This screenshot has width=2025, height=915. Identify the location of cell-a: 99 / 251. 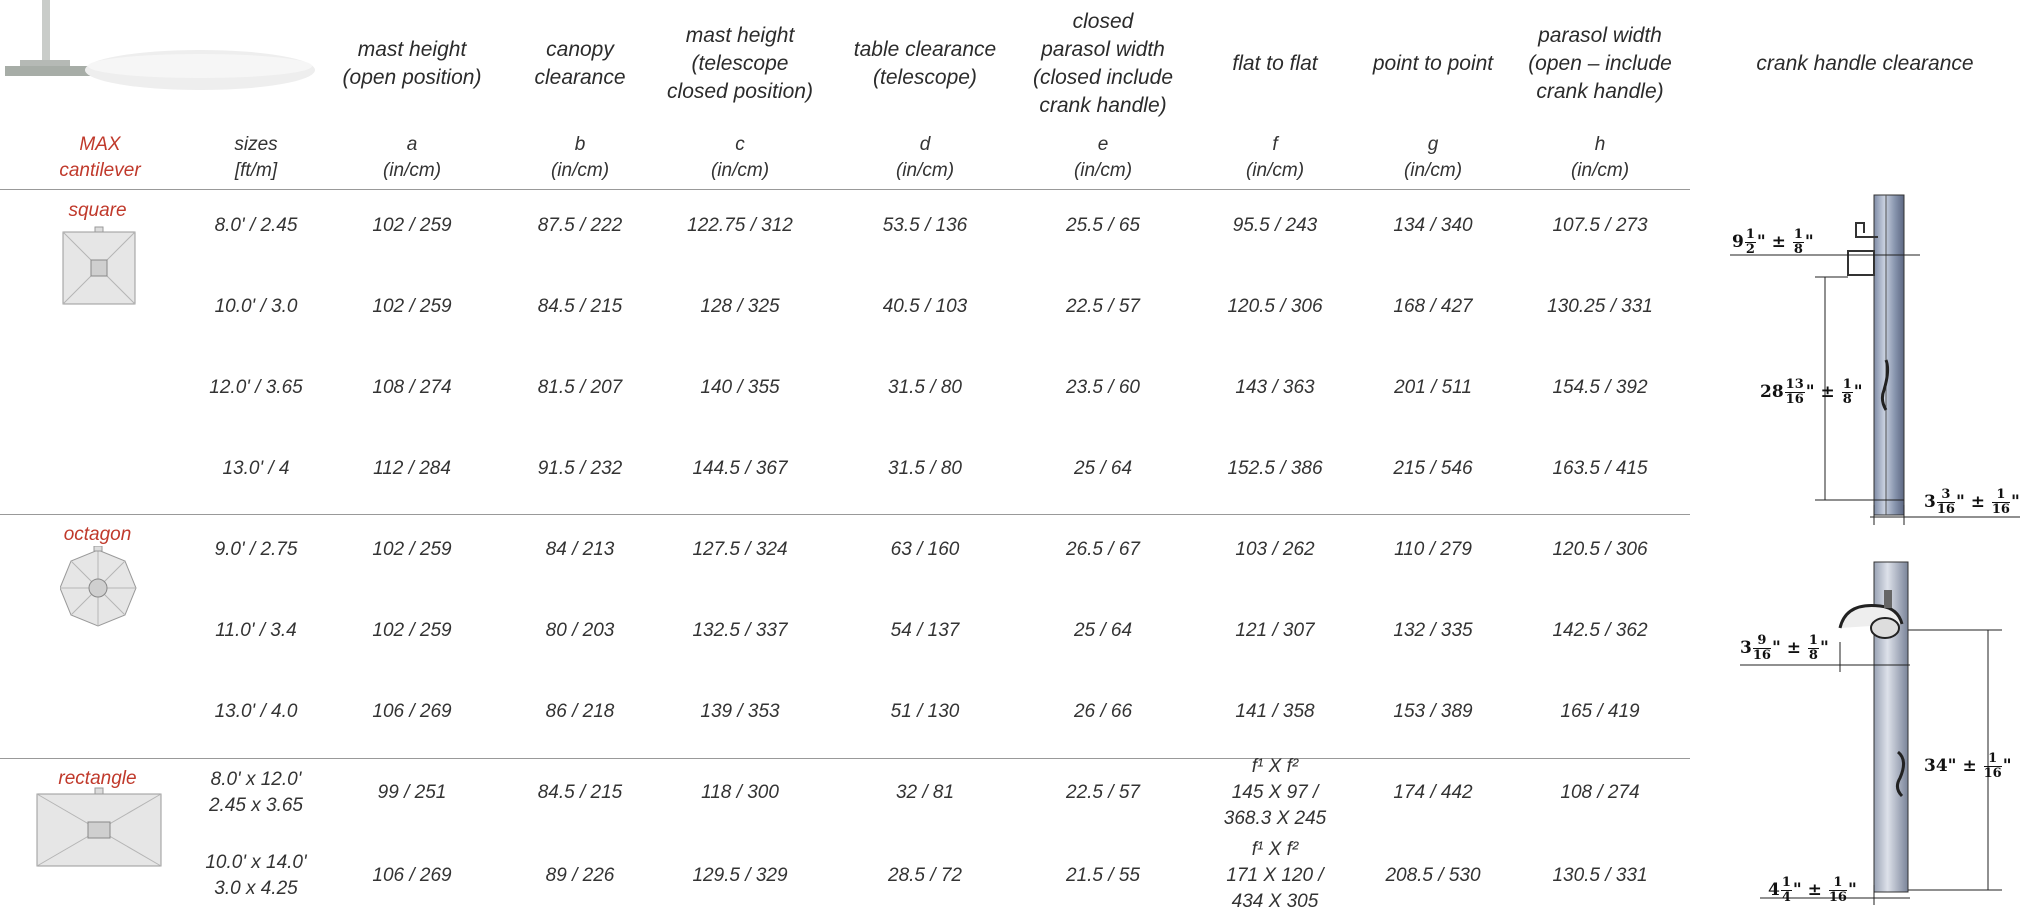
(412, 793).